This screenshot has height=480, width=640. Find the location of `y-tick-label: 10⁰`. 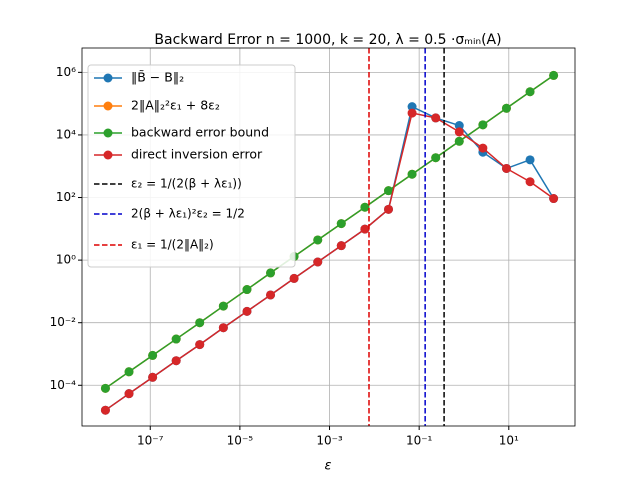

y-tick-label: 10⁰ is located at coordinates (66, 260).